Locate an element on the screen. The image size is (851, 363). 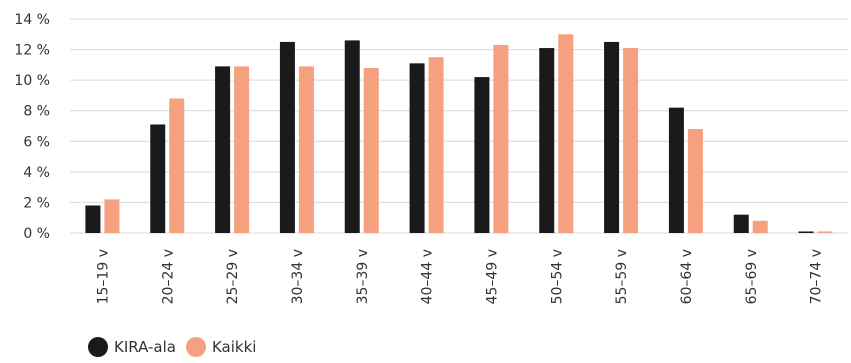
x-tick-label: 45–49 v is located at coordinates (492, 276).